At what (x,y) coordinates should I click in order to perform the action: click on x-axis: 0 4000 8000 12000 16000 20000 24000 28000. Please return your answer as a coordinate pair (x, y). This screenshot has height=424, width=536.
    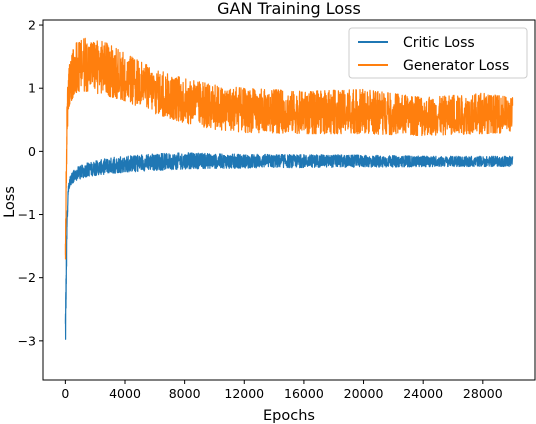
    Looking at the image, I should click on (282, 390).